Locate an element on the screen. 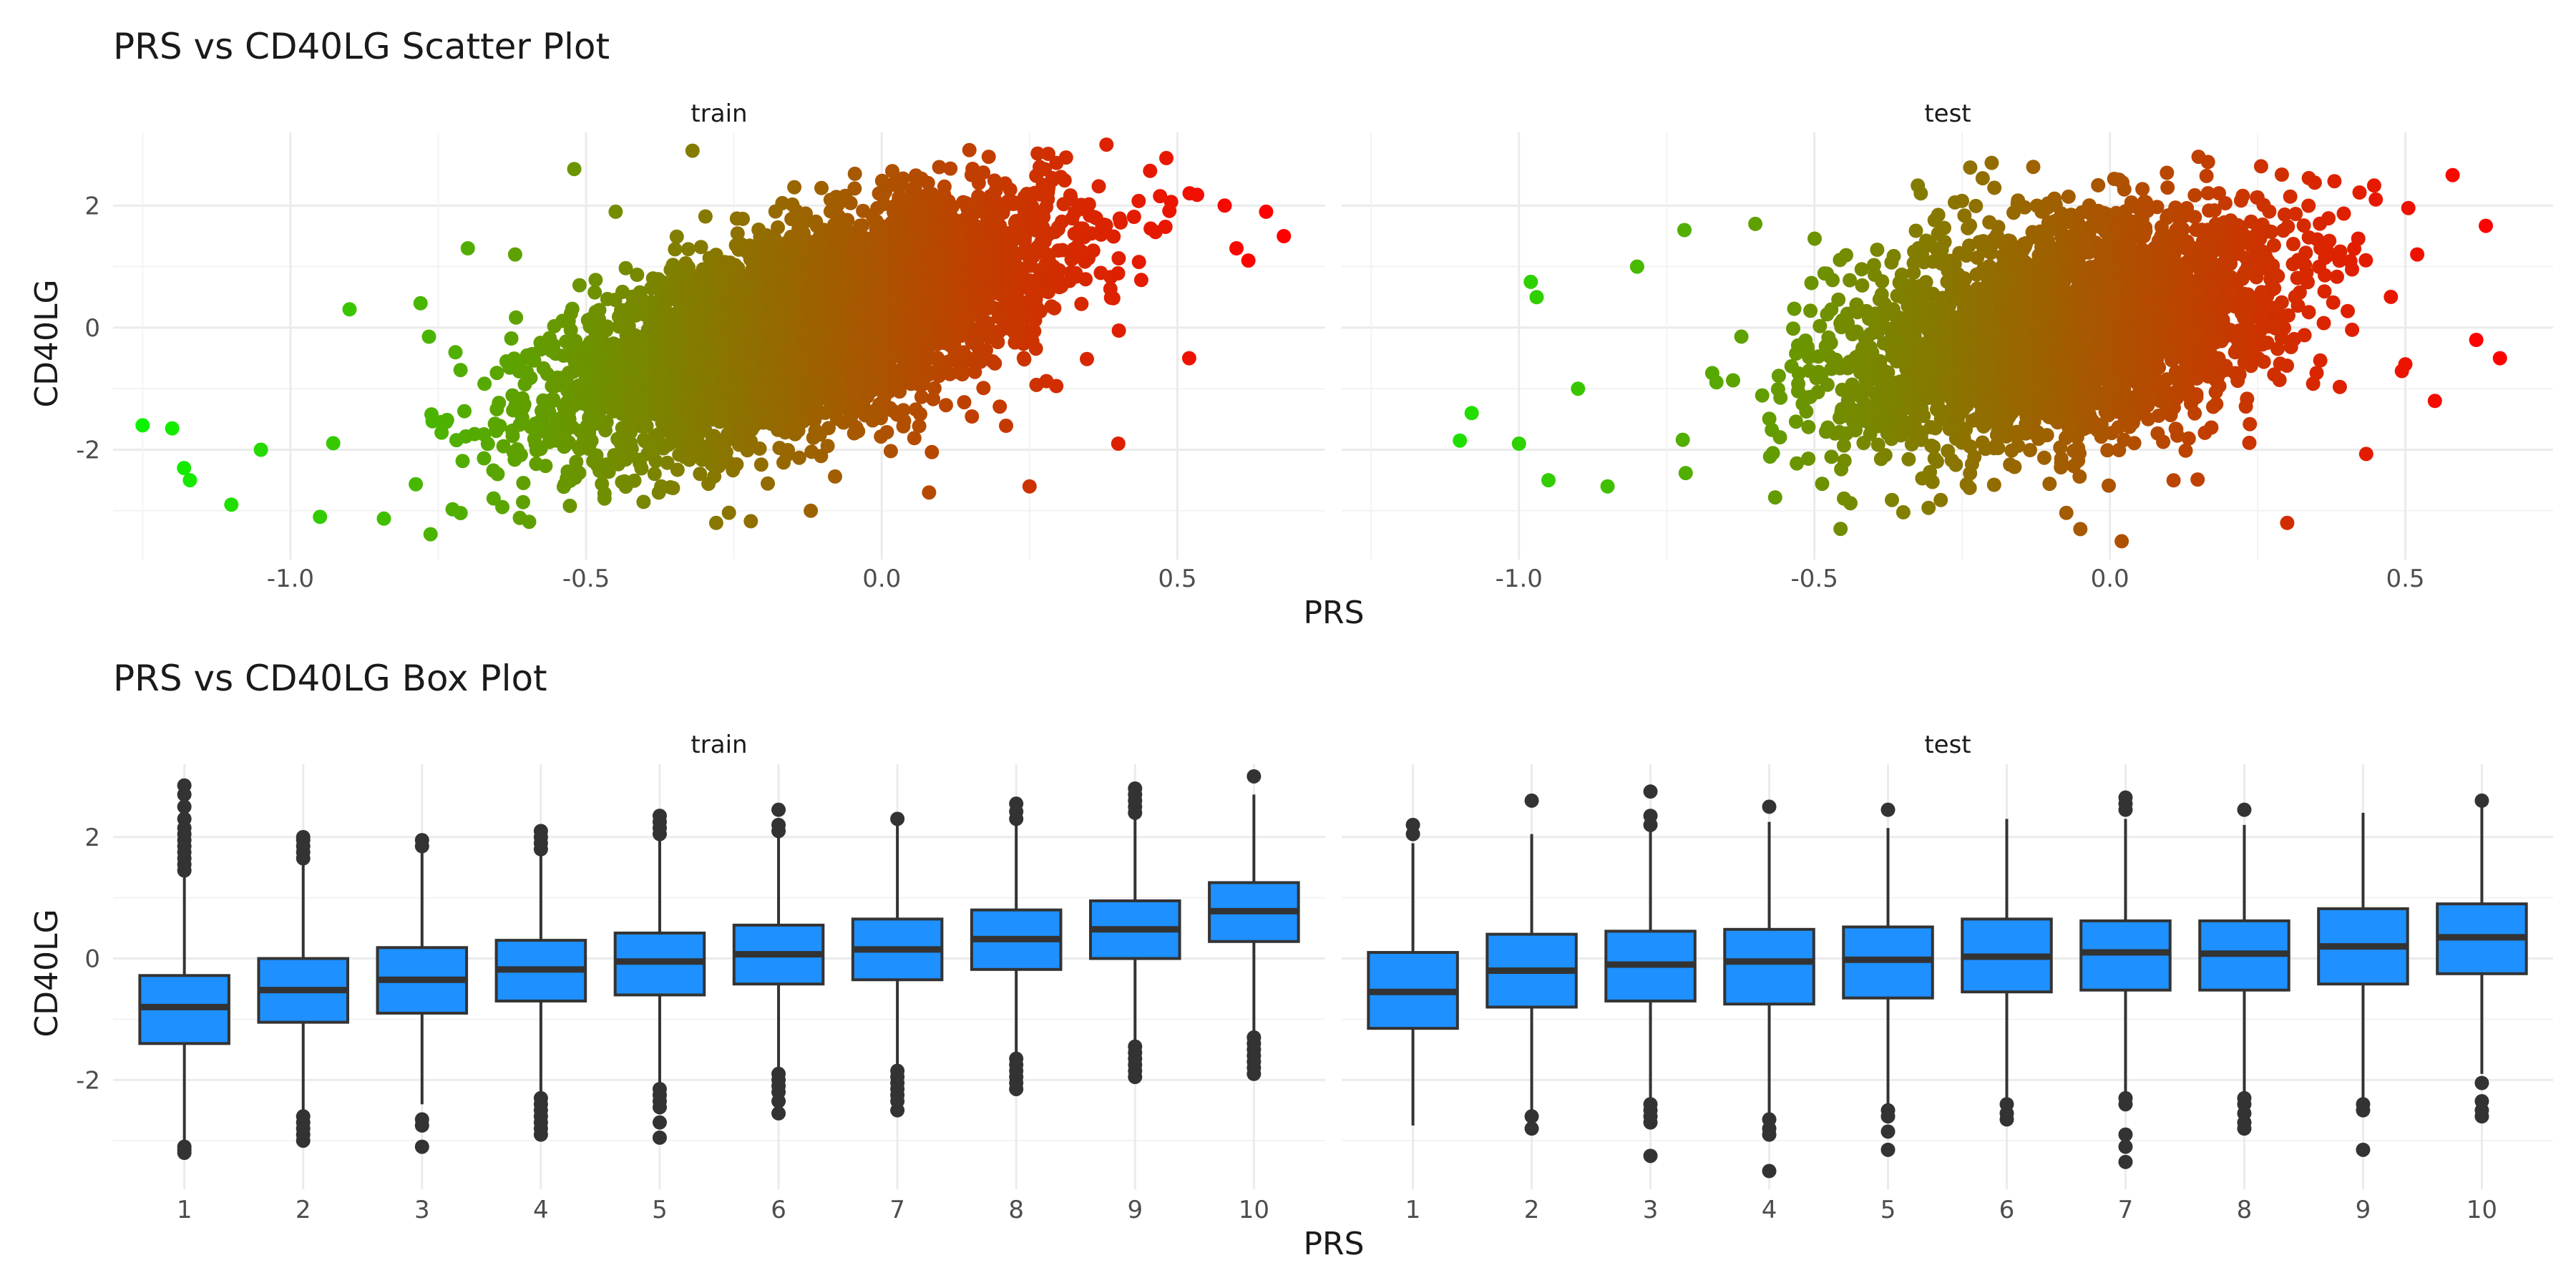 This screenshot has height=1288, width=2576. scatter-train-points is located at coordinates (713, 339).